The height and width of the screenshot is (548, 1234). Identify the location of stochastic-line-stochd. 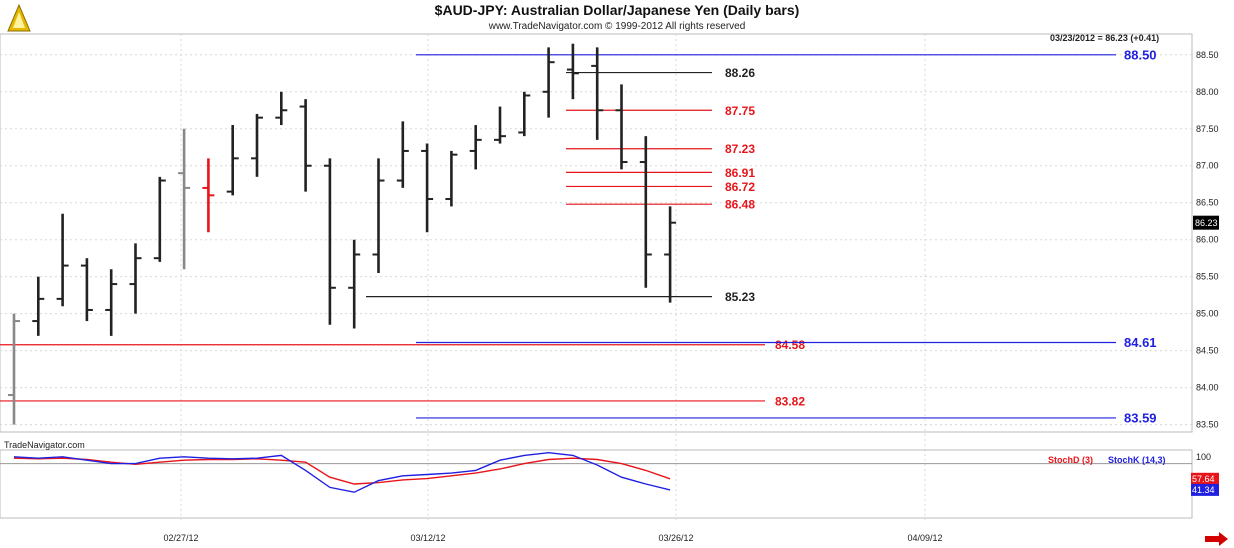
(342, 471).